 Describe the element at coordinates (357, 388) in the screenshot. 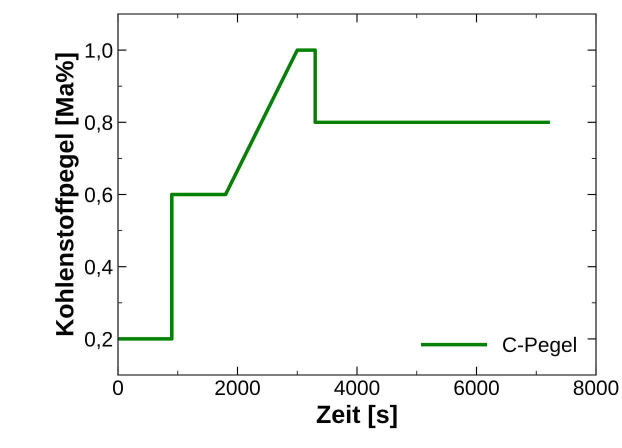

I see `x-tick-label: 4000` at that location.